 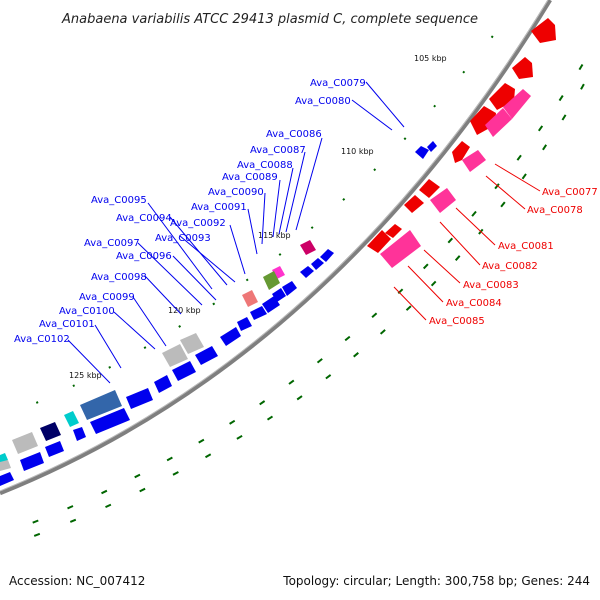 I want to click on gene-label: Ava_C0079, so click(x=338, y=83).